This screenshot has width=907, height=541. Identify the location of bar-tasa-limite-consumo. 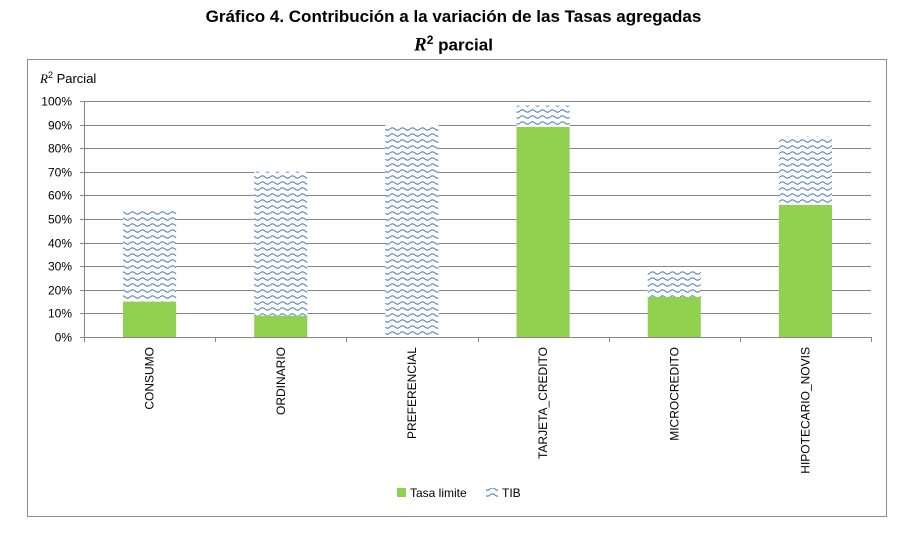
(150, 319).